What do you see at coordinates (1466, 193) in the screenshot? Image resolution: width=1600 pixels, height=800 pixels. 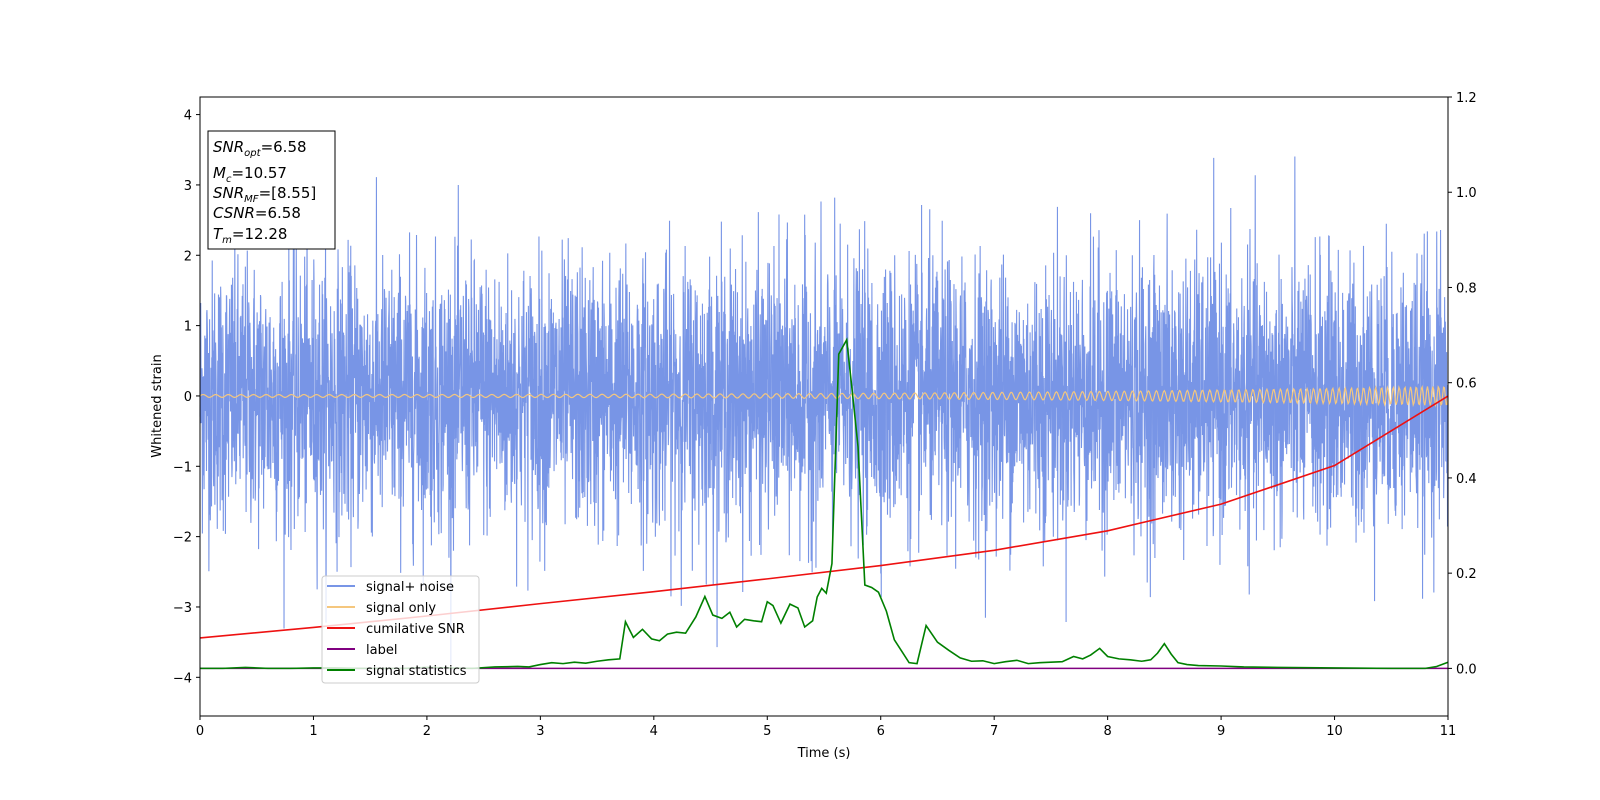 I see `y2-tick-label: 1.0` at bounding box center [1466, 193].